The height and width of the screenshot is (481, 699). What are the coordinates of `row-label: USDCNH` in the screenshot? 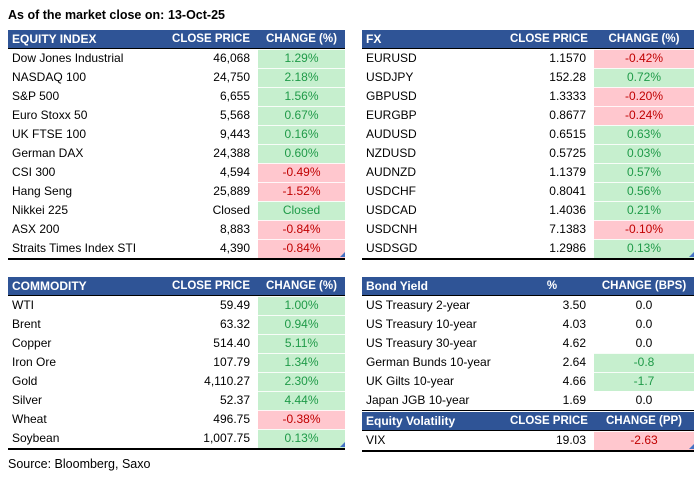 It's located at (392, 229).